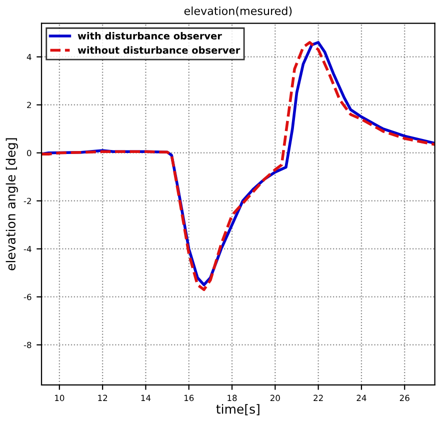  I want to click on y-tick-label: -4, so click(28, 249).